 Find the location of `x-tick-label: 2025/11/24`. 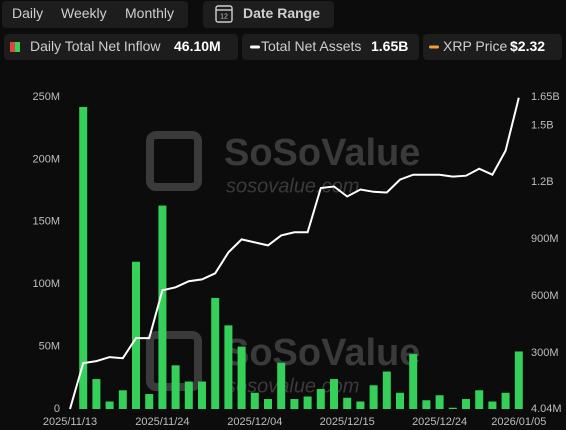

x-tick-label: 2025/11/24 is located at coordinates (162, 422).